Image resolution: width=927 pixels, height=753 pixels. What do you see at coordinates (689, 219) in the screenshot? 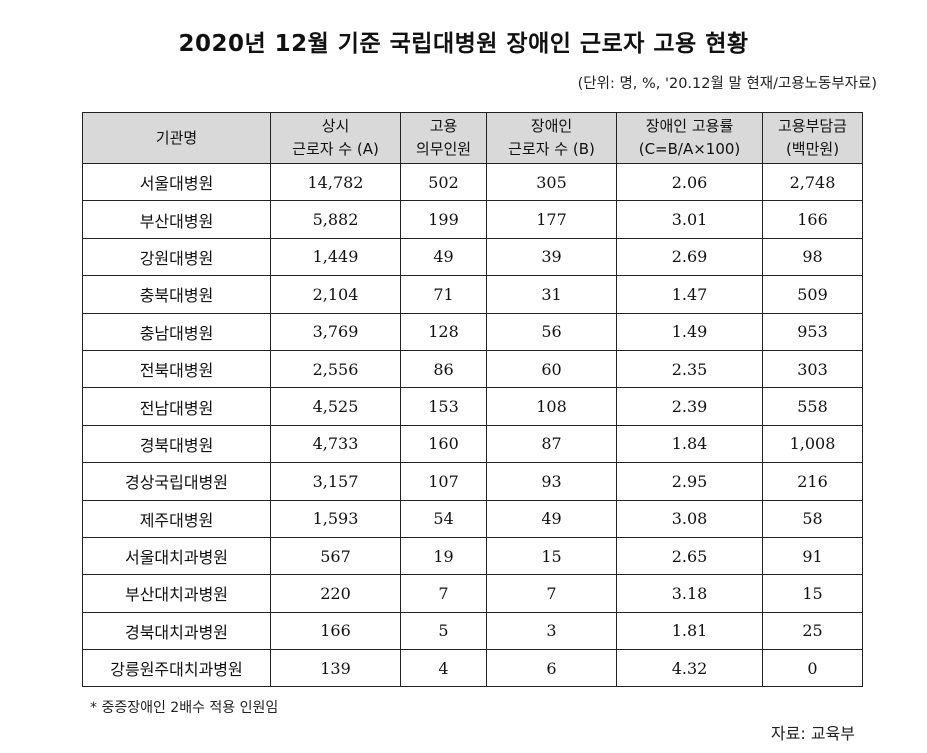
I see `employment-rate: 3.01` at bounding box center [689, 219].